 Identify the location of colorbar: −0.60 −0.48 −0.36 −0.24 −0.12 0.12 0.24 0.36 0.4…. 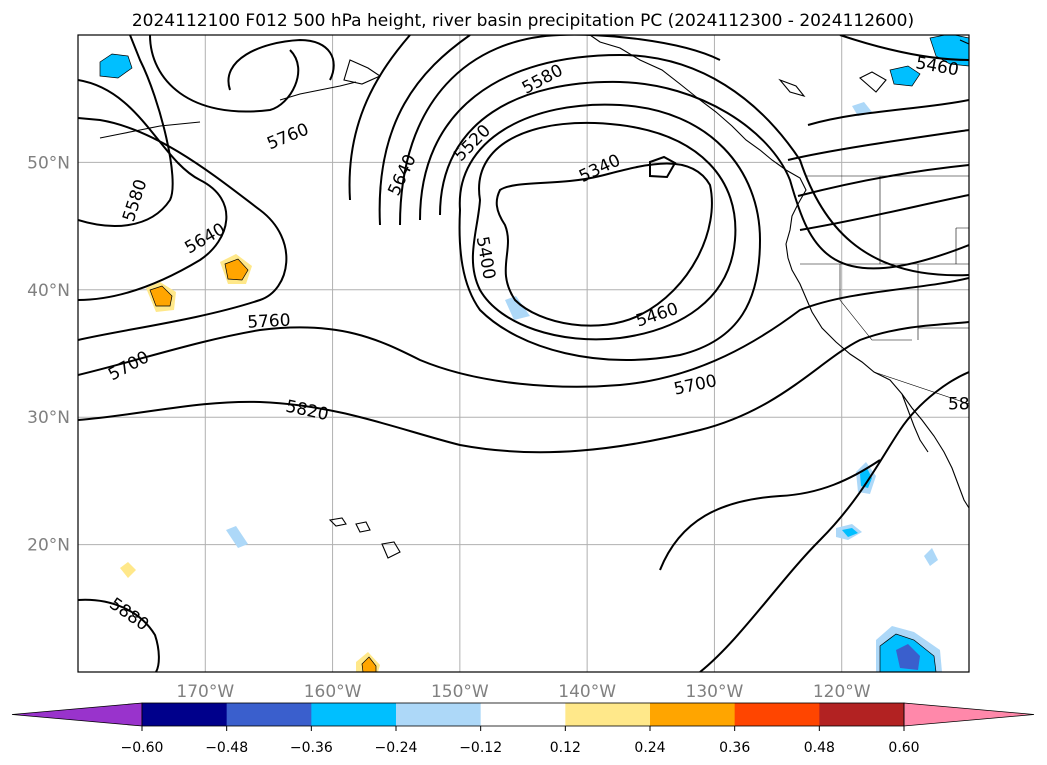
(523, 729).